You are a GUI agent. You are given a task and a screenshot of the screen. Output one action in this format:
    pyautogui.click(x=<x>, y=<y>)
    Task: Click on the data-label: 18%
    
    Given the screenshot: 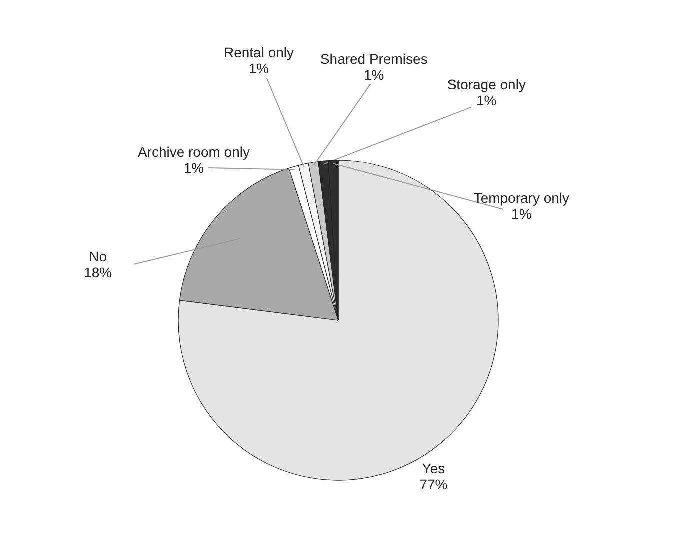 What is the action you would take?
    pyautogui.click(x=98, y=272)
    